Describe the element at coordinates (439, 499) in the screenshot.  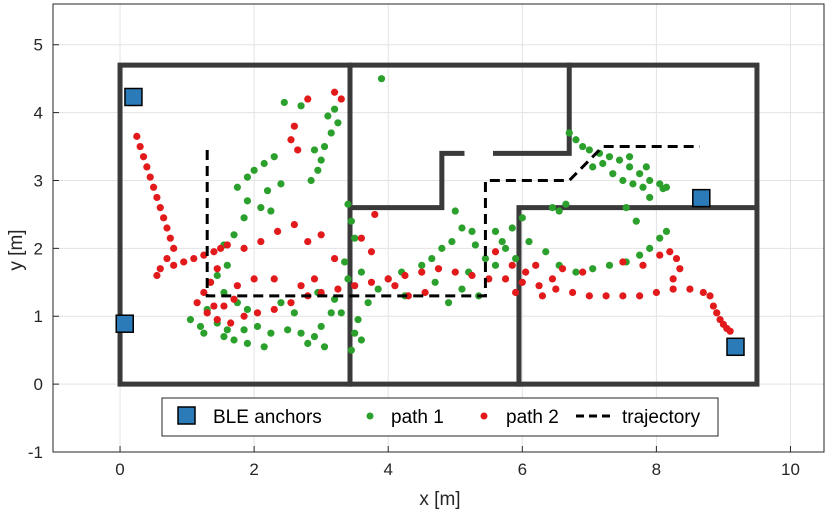
I see `x-axis-label: x [m]` at that location.